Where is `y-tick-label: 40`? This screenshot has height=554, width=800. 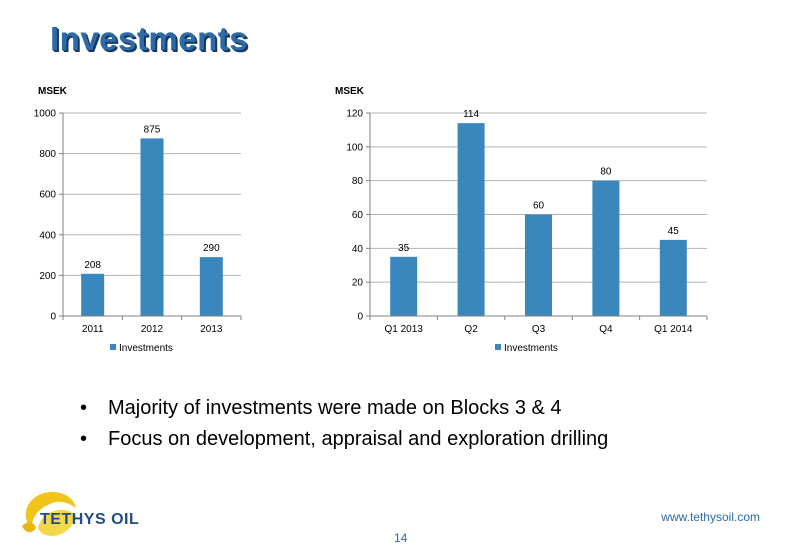
y-tick-label: 40 is located at coordinates (358, 249).